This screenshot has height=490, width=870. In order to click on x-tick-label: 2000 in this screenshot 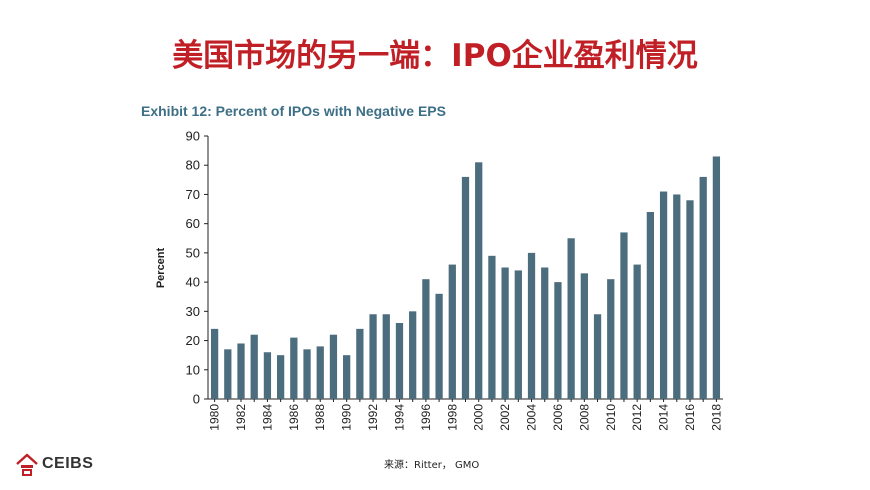, I will do `click(479, 417)`.